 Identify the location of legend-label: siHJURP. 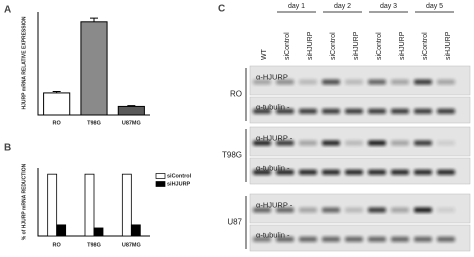
(179, 184).